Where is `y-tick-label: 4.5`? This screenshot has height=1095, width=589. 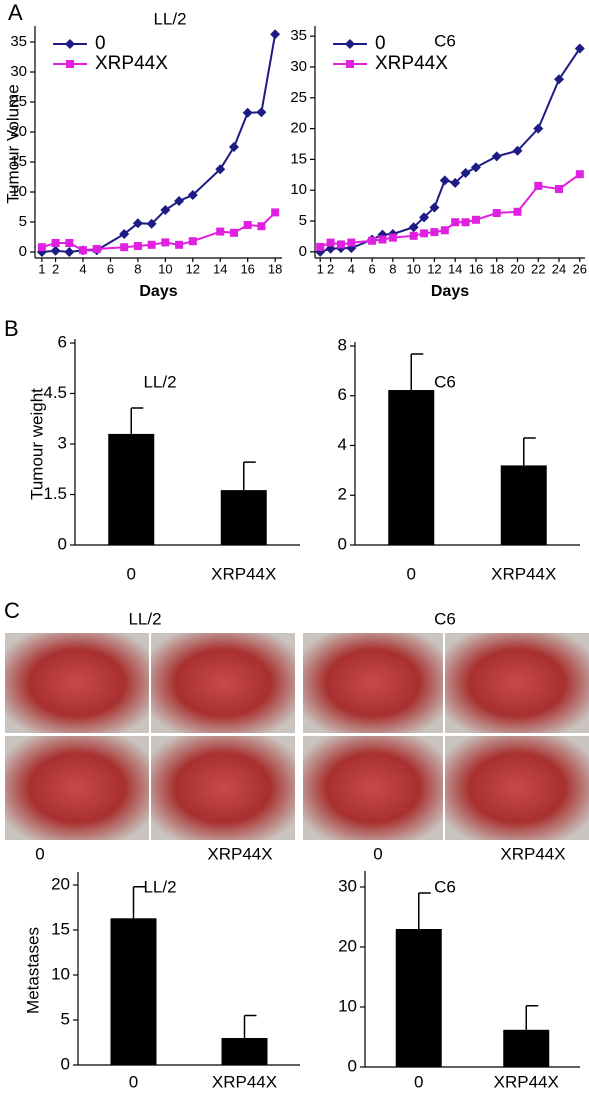
y-tick-label: 4.5 is located at coordinates (55, 392).